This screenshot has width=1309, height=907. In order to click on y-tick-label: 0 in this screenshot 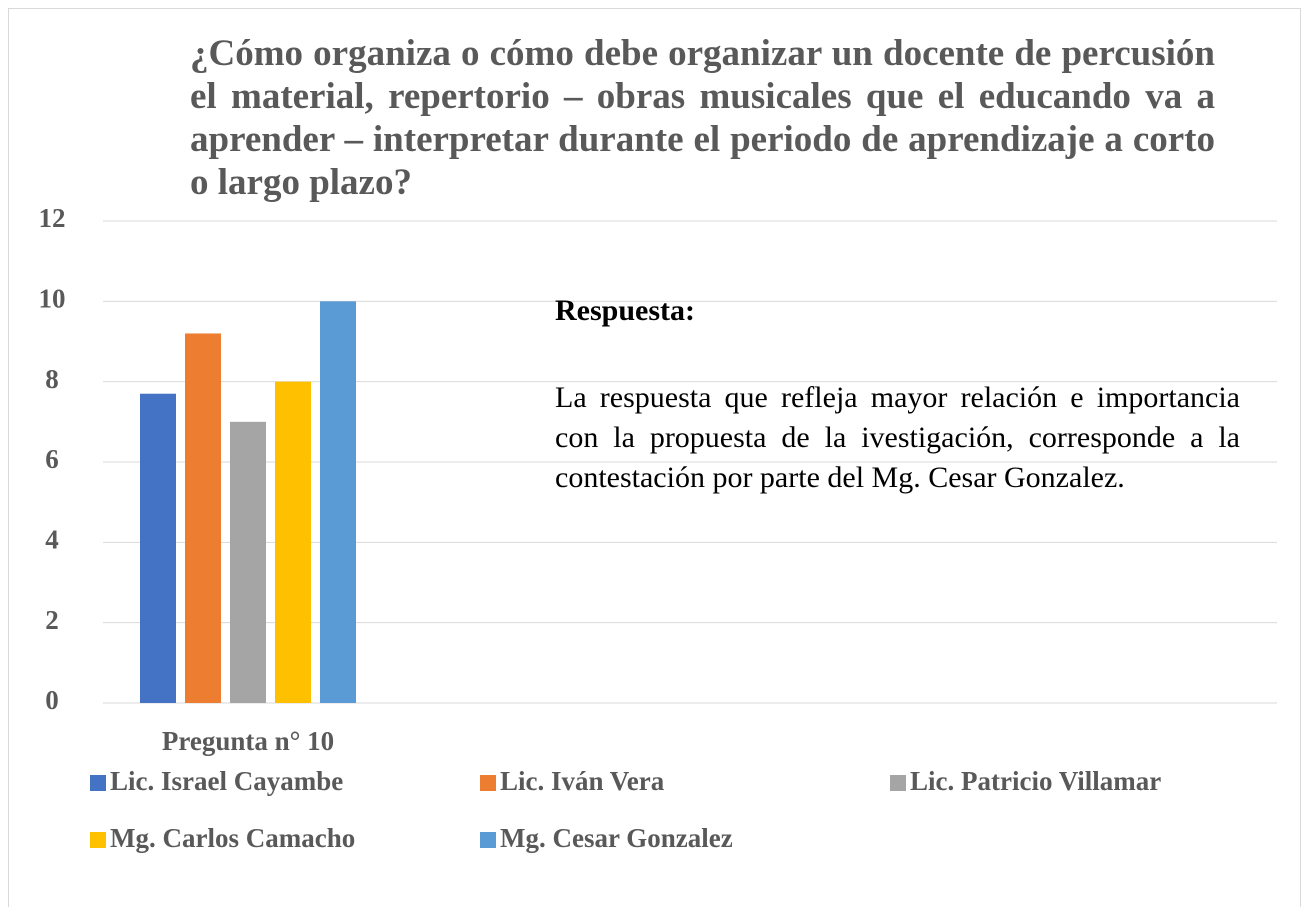, I will do `click(52, 700)`.